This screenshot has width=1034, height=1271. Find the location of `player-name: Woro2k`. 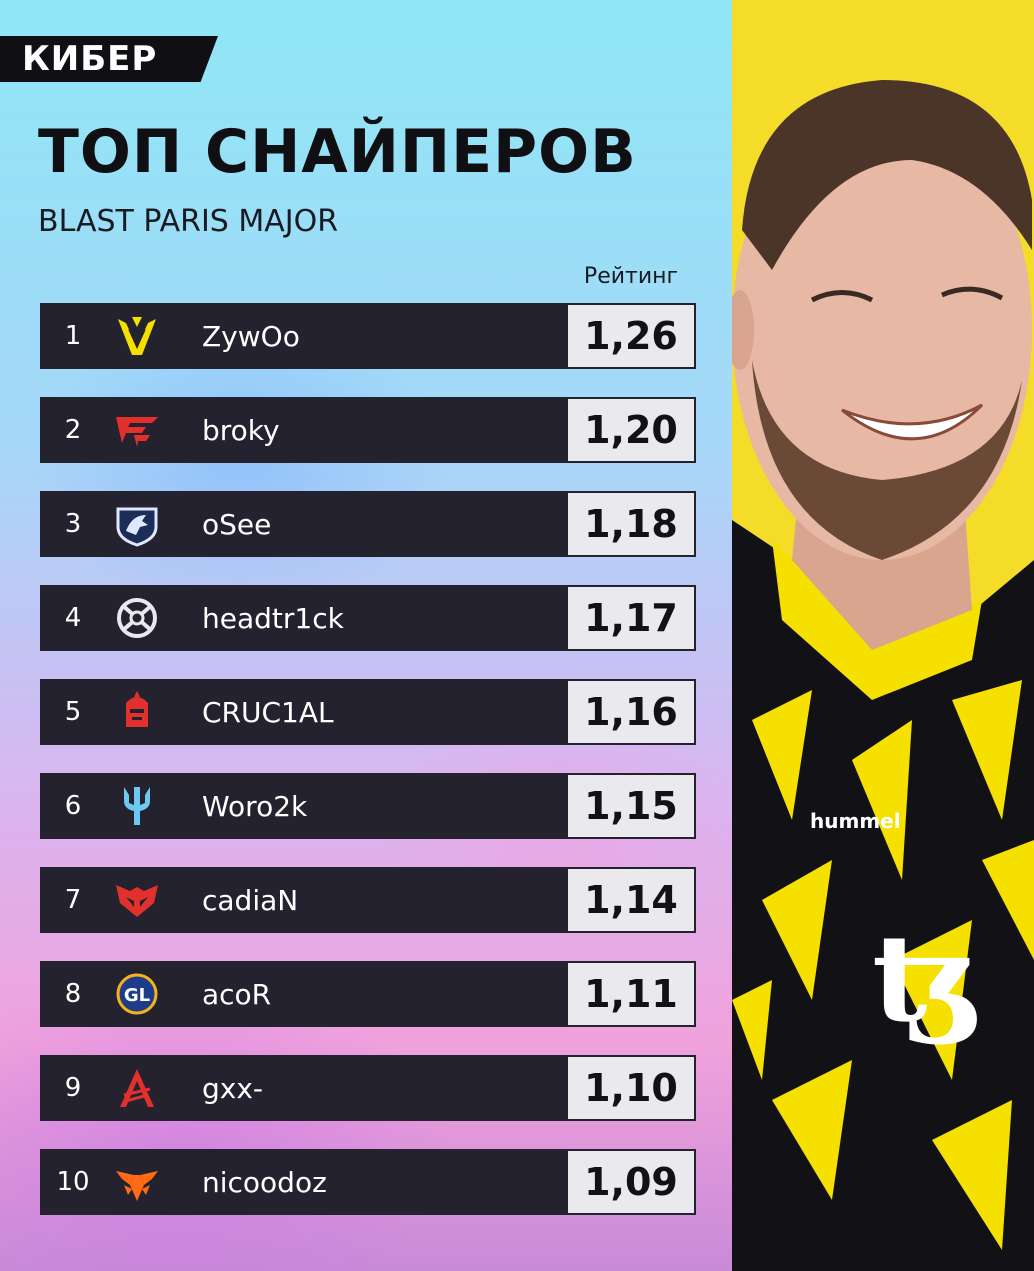

player-name: Woro2k is located at coordinates (255, 806).